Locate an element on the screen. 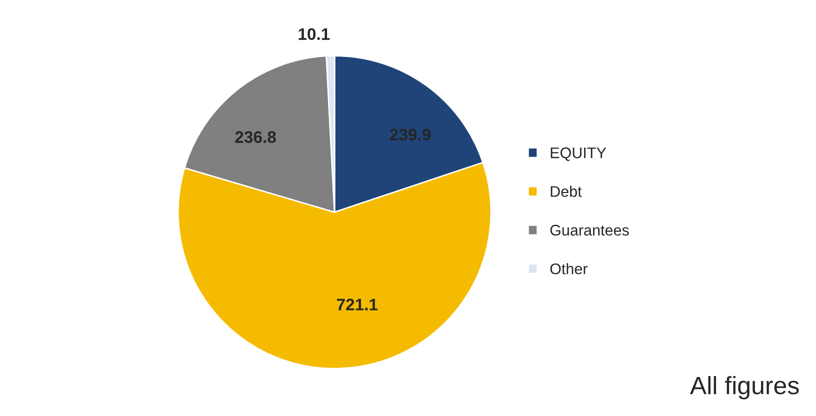  legend-label: Guarantees is located at coordinates (589, 230).